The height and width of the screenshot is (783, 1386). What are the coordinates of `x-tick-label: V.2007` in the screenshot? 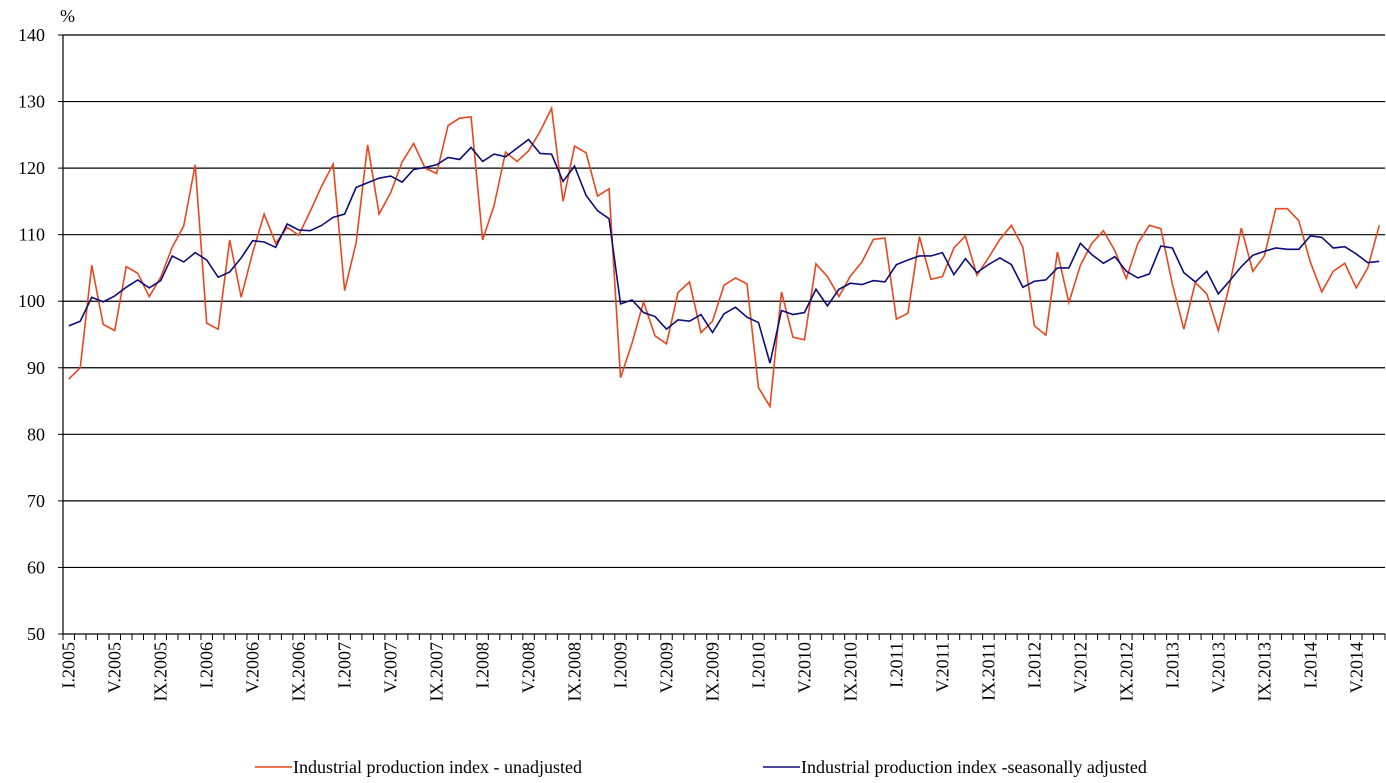 It's located at (391, 667).